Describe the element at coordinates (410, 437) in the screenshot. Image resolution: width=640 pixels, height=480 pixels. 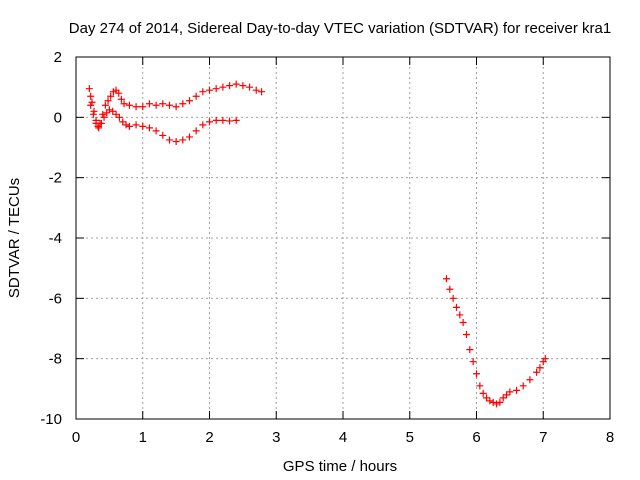
I see `x-tick-label: 5` at that location.